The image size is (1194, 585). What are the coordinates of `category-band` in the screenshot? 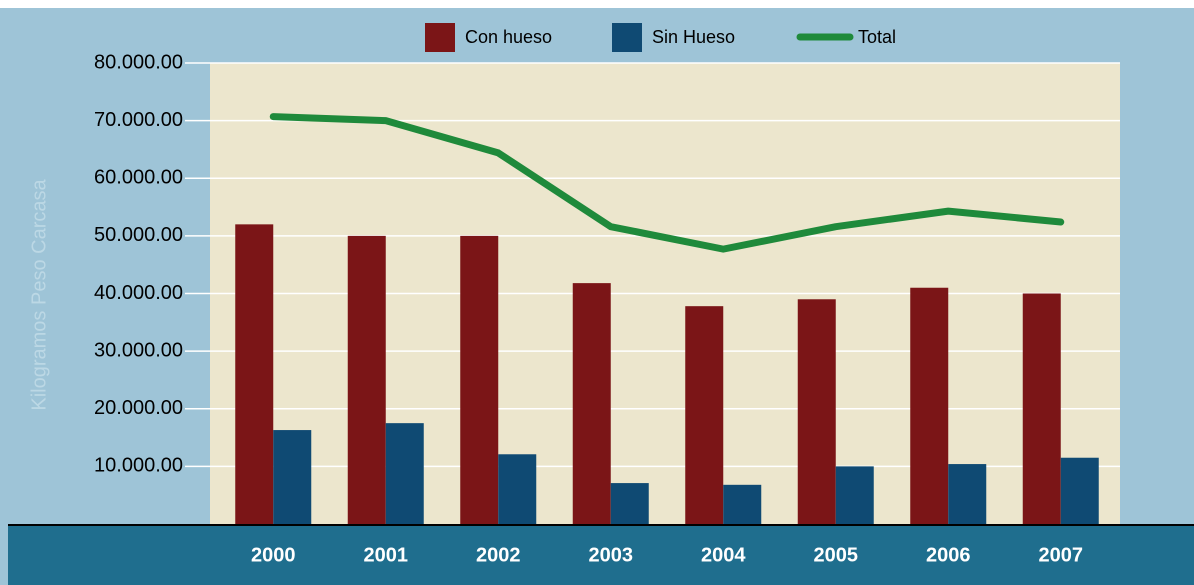 It's located at (601, 555).